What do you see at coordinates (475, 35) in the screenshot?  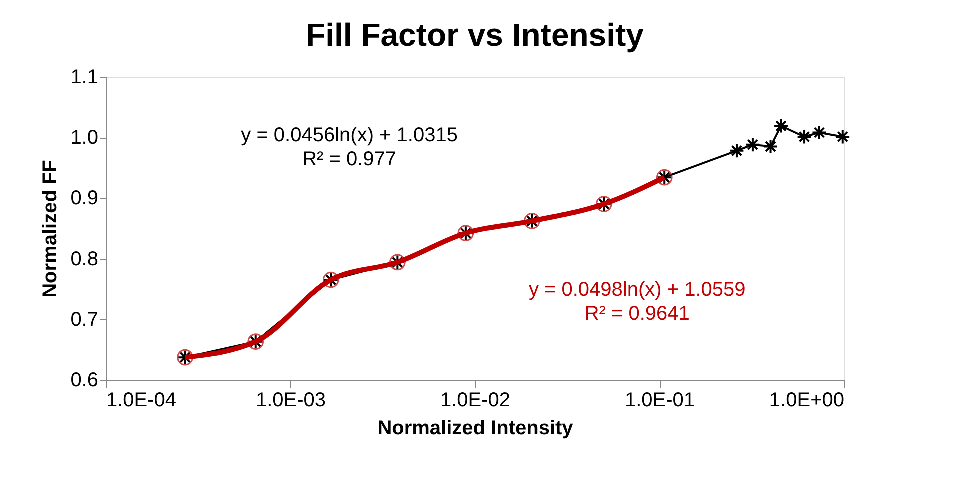 I see `chart-title: Fill Factor vs Intensity` at bounding box center [475, 35].